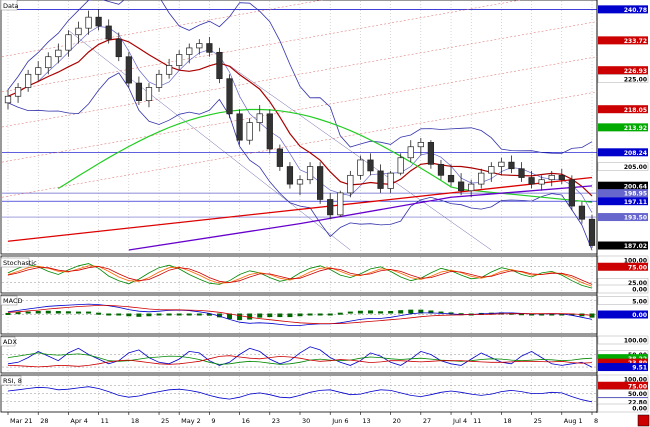 The image size is (650, 427). What do you see at coordinates (623, 78) in the screenshot?
I see `price-tag: 225.00` at bounding box center [623, 78].